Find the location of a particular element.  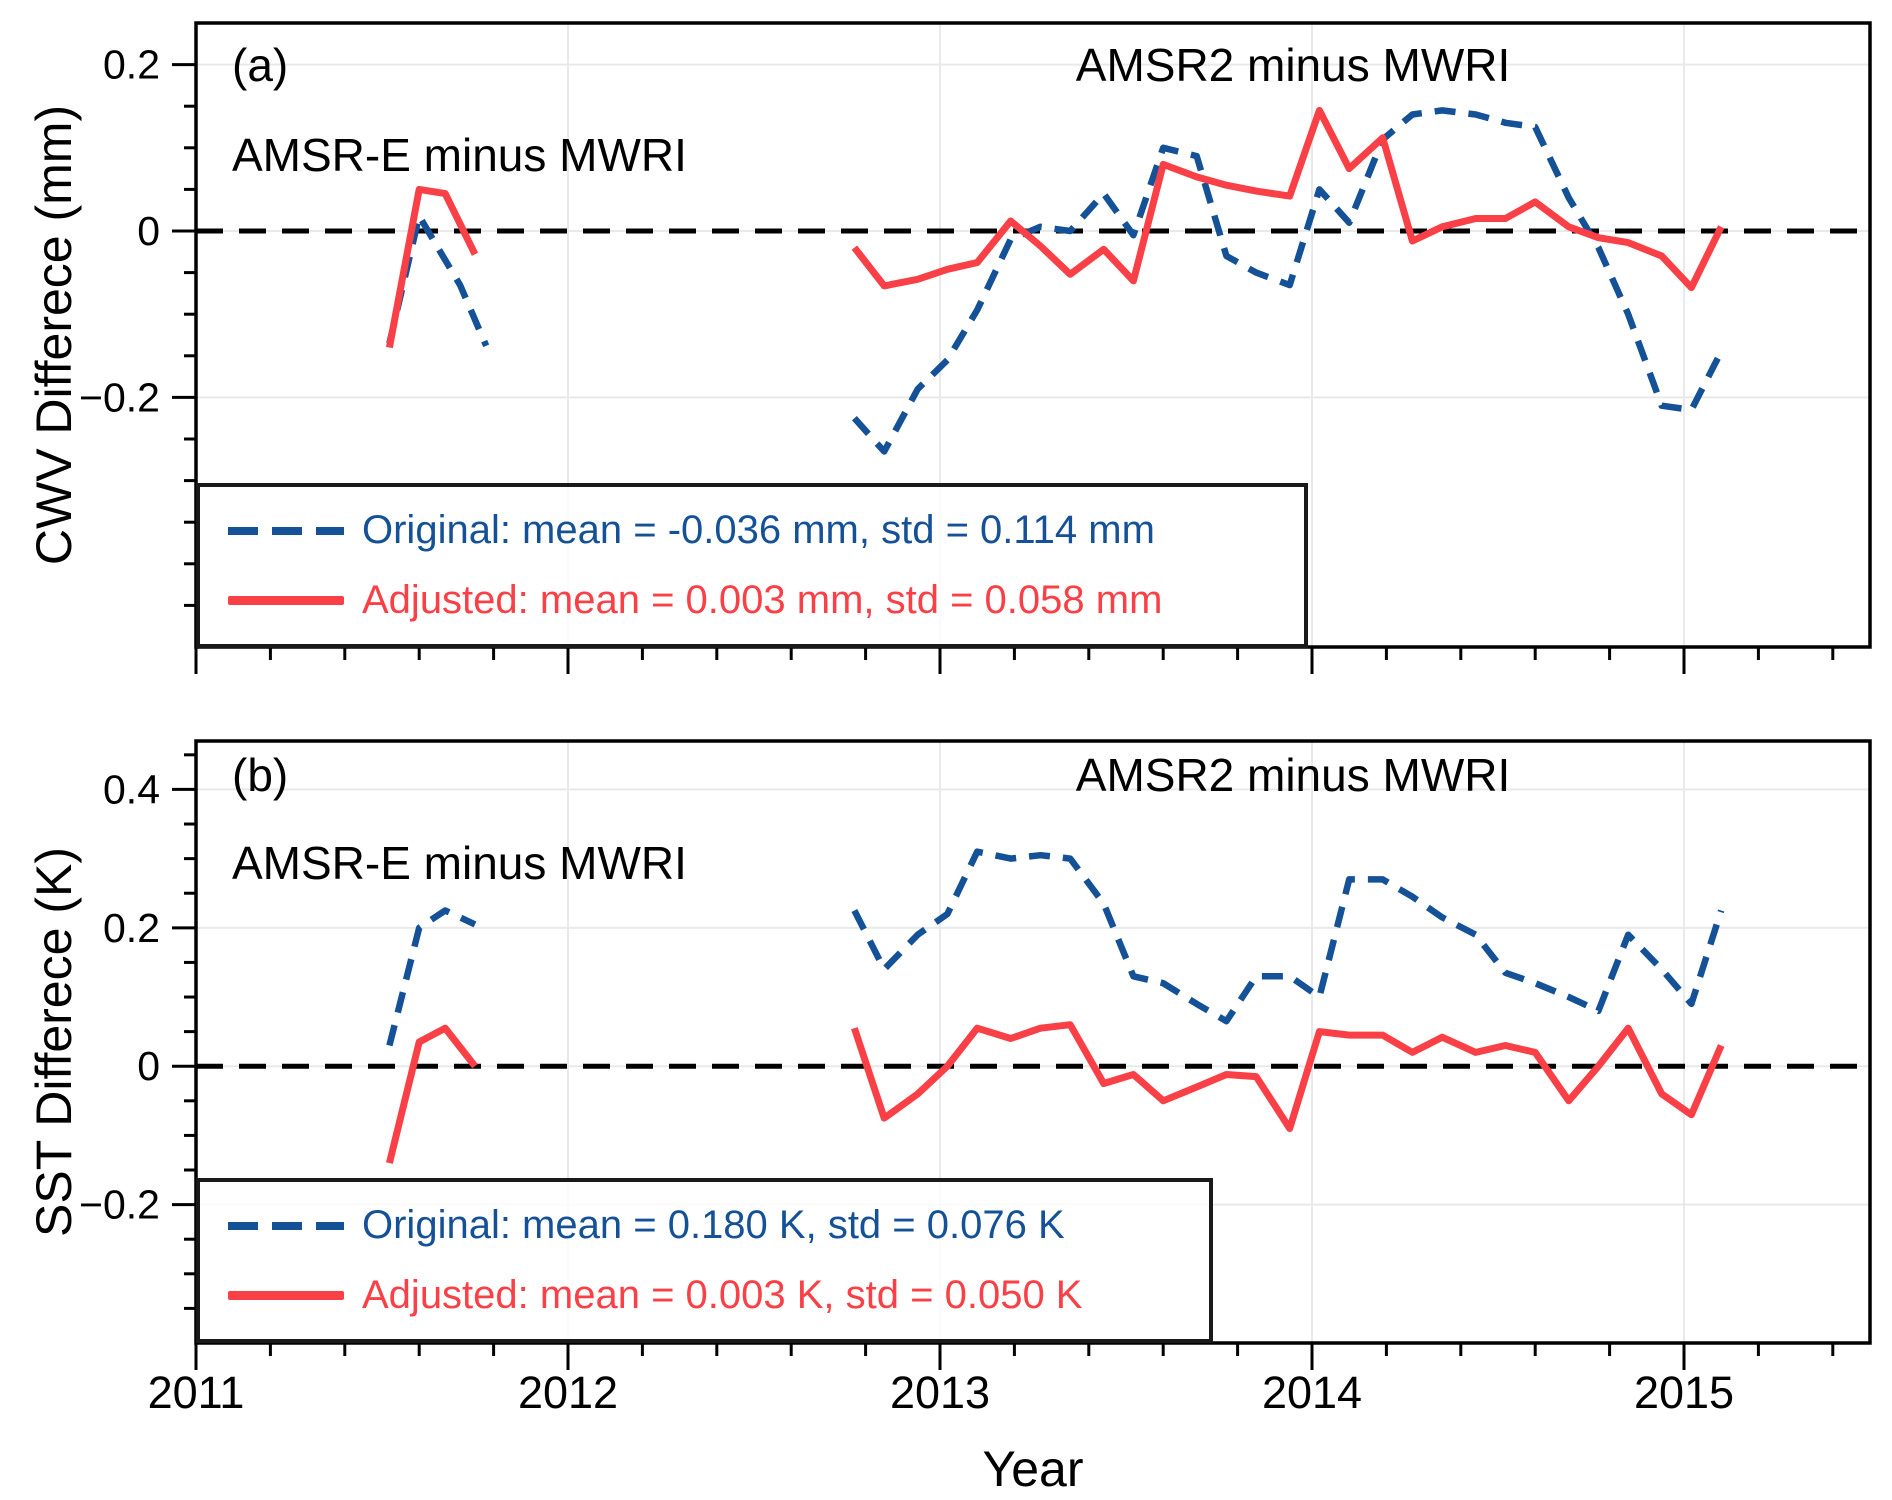

panel-b-right-title: AMSR2 minus MWRI is located at coordinates (1293, 775).